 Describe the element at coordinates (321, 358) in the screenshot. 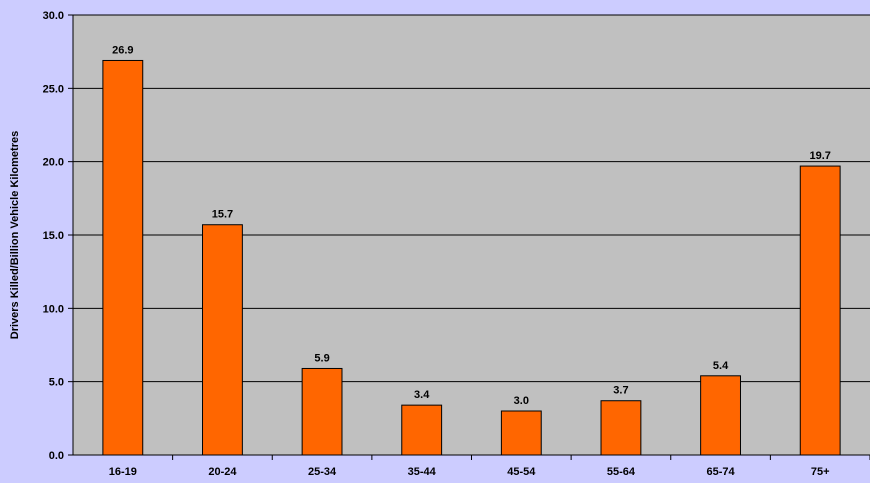

I see `data-label: 5.9` at that location.